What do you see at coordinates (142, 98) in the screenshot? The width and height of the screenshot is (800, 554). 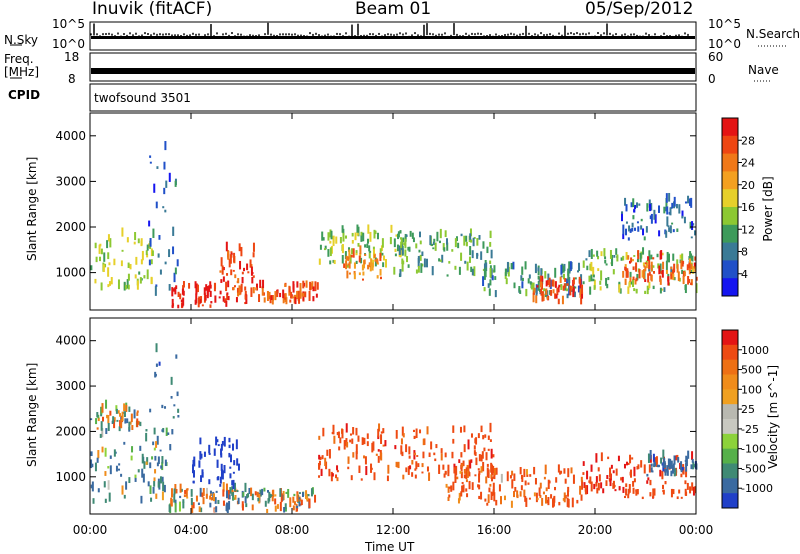 I see `cpid-text: twofsound 3501` at bounding box center [142, 98].